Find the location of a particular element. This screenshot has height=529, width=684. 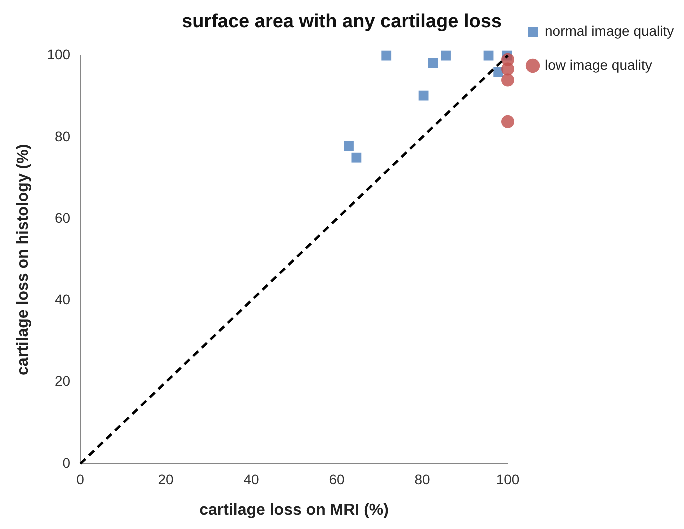

y-tick-label: 60 is located at coordinates (62, 218).